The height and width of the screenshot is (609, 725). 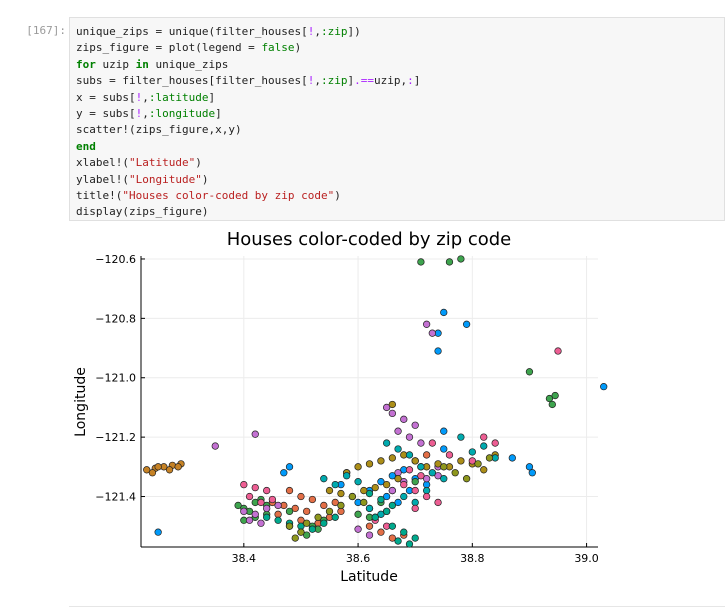 What do you see at coordinates (248, 130) in the screenshot?
I see `code-line: scatter!(zips_figure,x,y)` at bounding box center [248, 130].